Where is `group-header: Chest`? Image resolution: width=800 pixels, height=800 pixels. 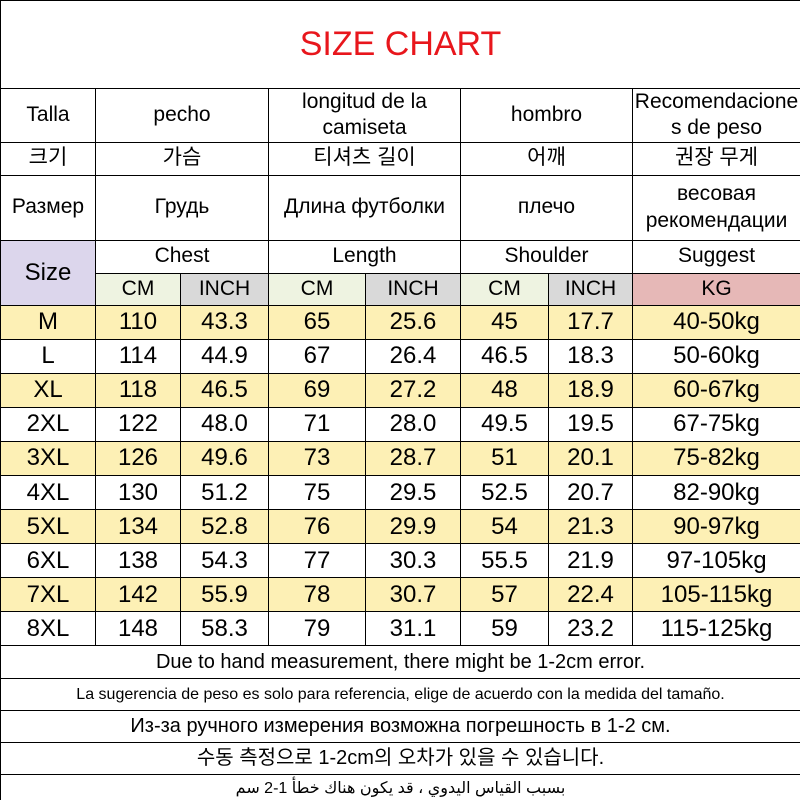
group-header: Chest is located at coordinates (182, 256).